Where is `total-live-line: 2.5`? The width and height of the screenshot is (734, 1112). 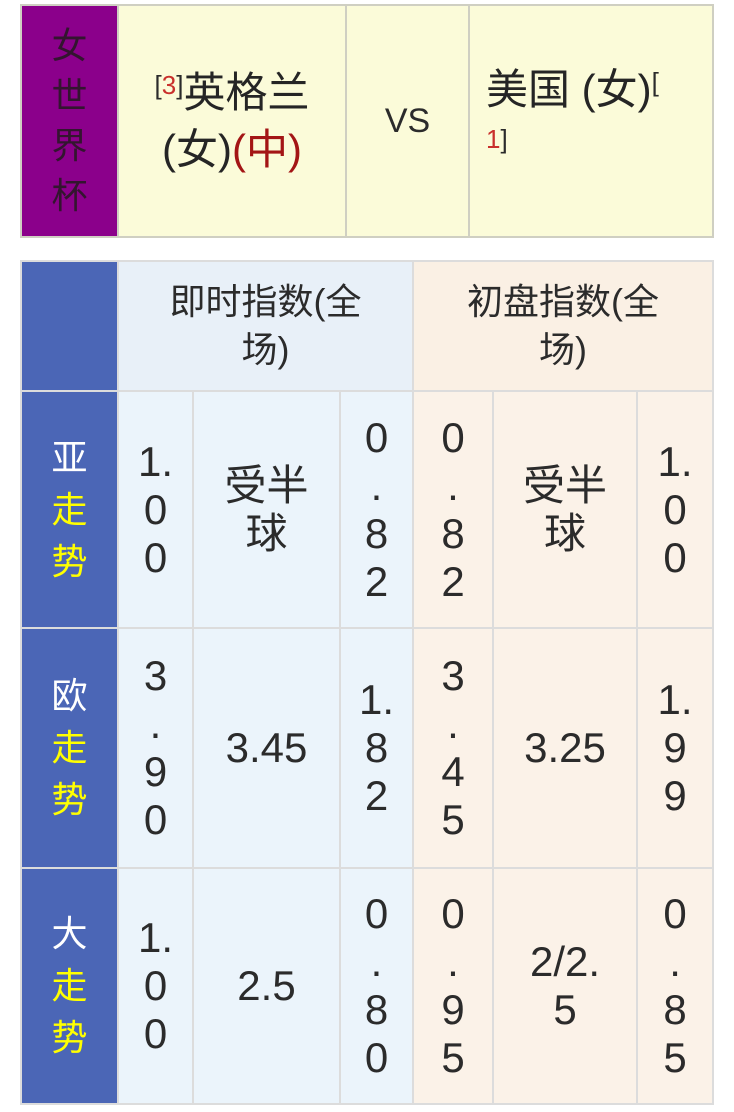 total-live-line: 2.5 is located at coordinates (266, 986).